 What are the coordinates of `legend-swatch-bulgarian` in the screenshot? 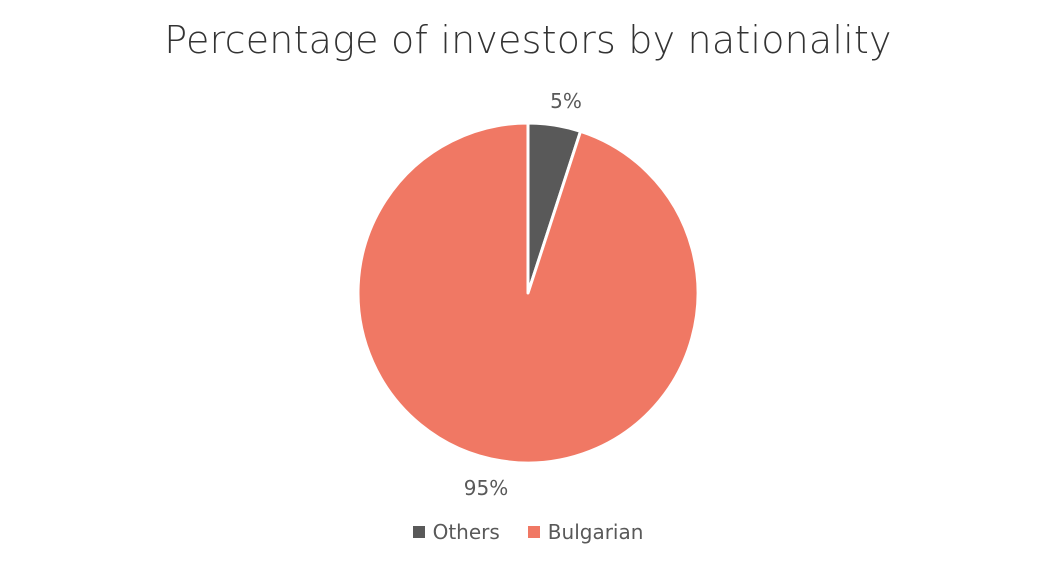 It's located at (533, 532).